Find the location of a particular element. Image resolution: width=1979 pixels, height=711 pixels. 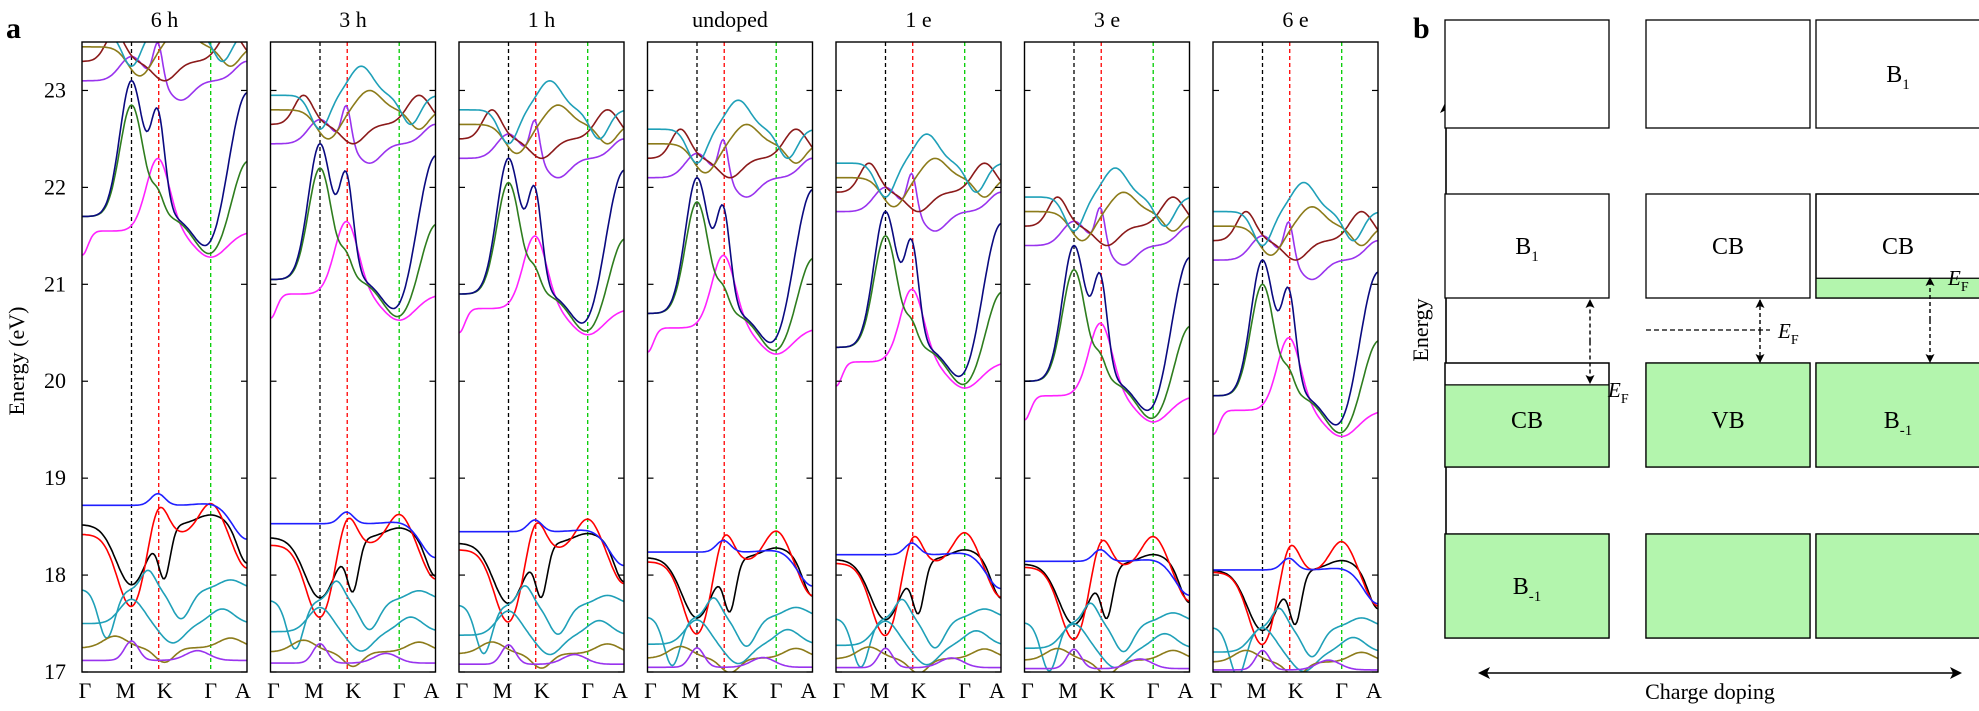

y-tick-label: 22 is located at coordinates (55, 186).